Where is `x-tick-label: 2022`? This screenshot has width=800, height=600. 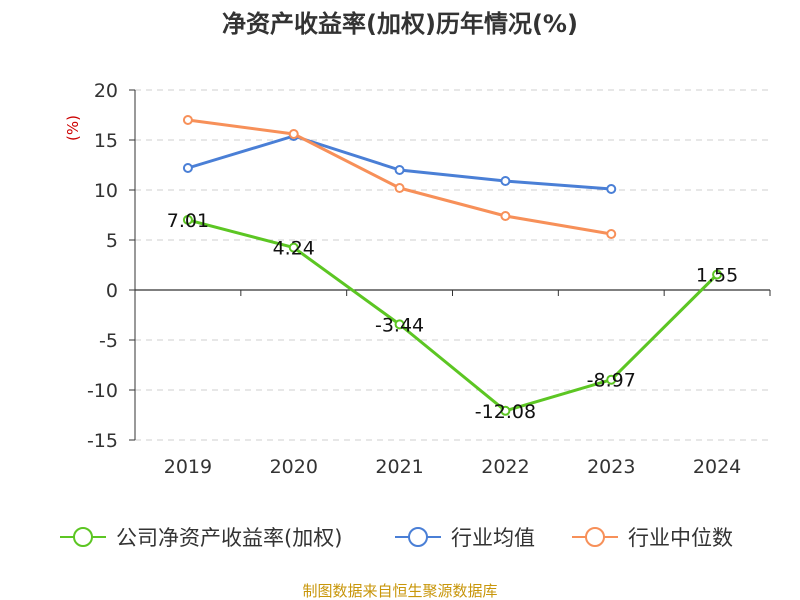 x-tick-label: 2022 is located at coordinates (505, 467).